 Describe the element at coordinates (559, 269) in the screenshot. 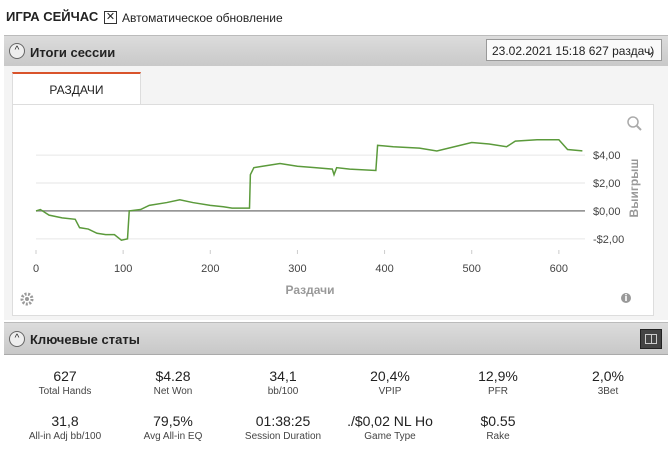

I see `x-tick-label: 600` at that location.